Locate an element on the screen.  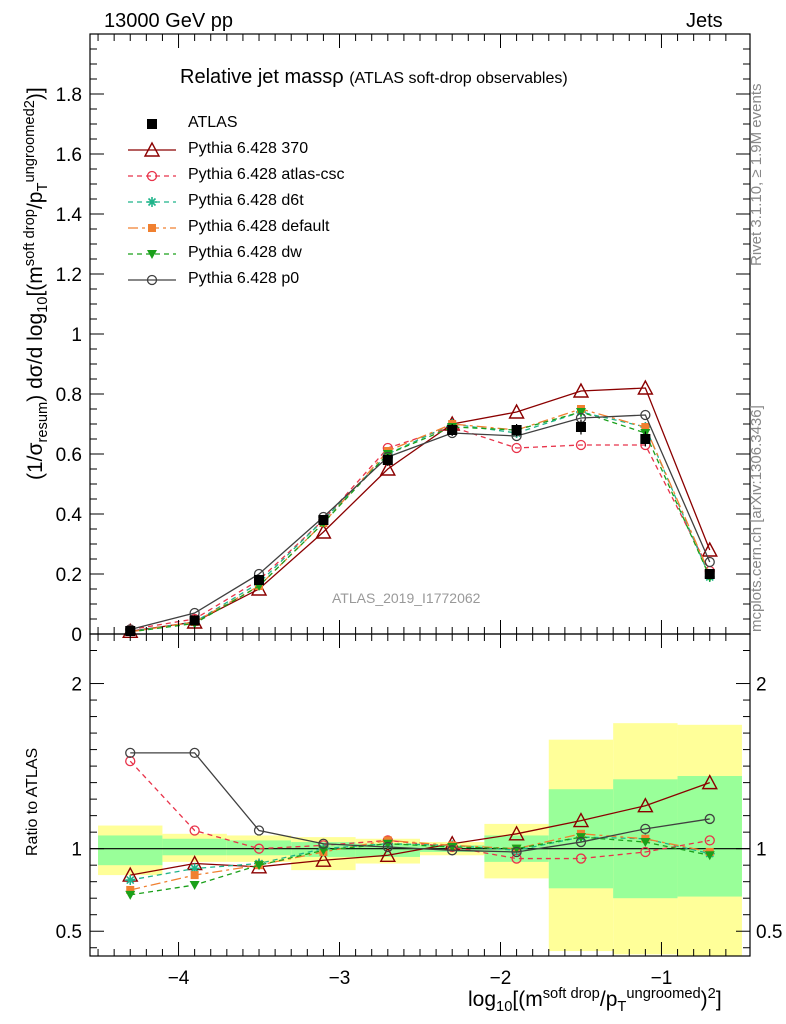
legend-markers is located at coordinates (152, 202).